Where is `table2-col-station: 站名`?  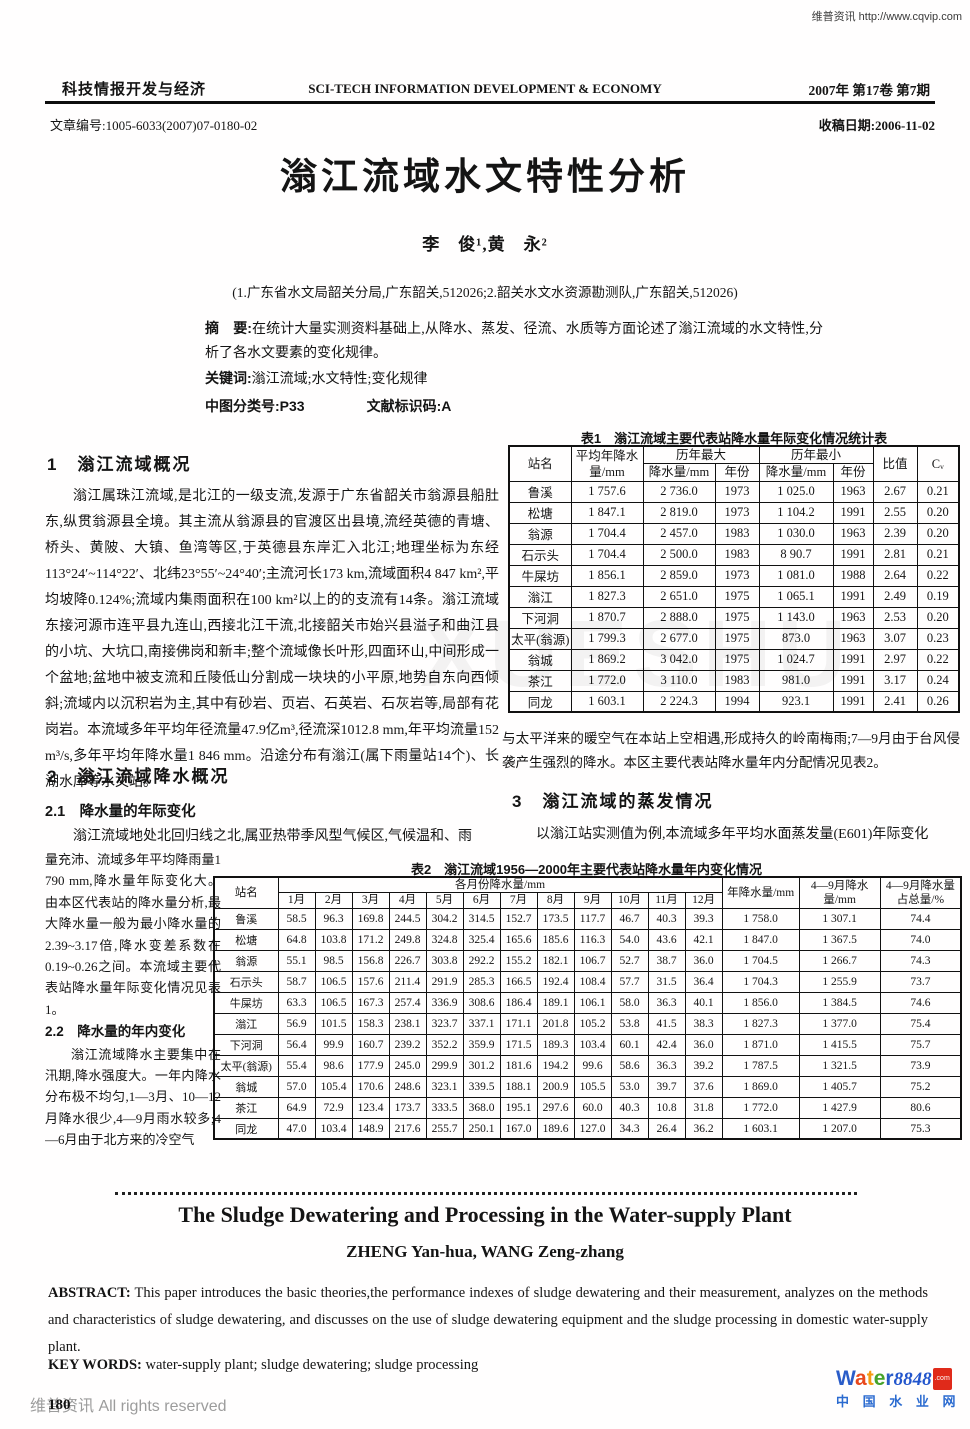
table2-col-station: 站名 is located at coordinates (246, 892).